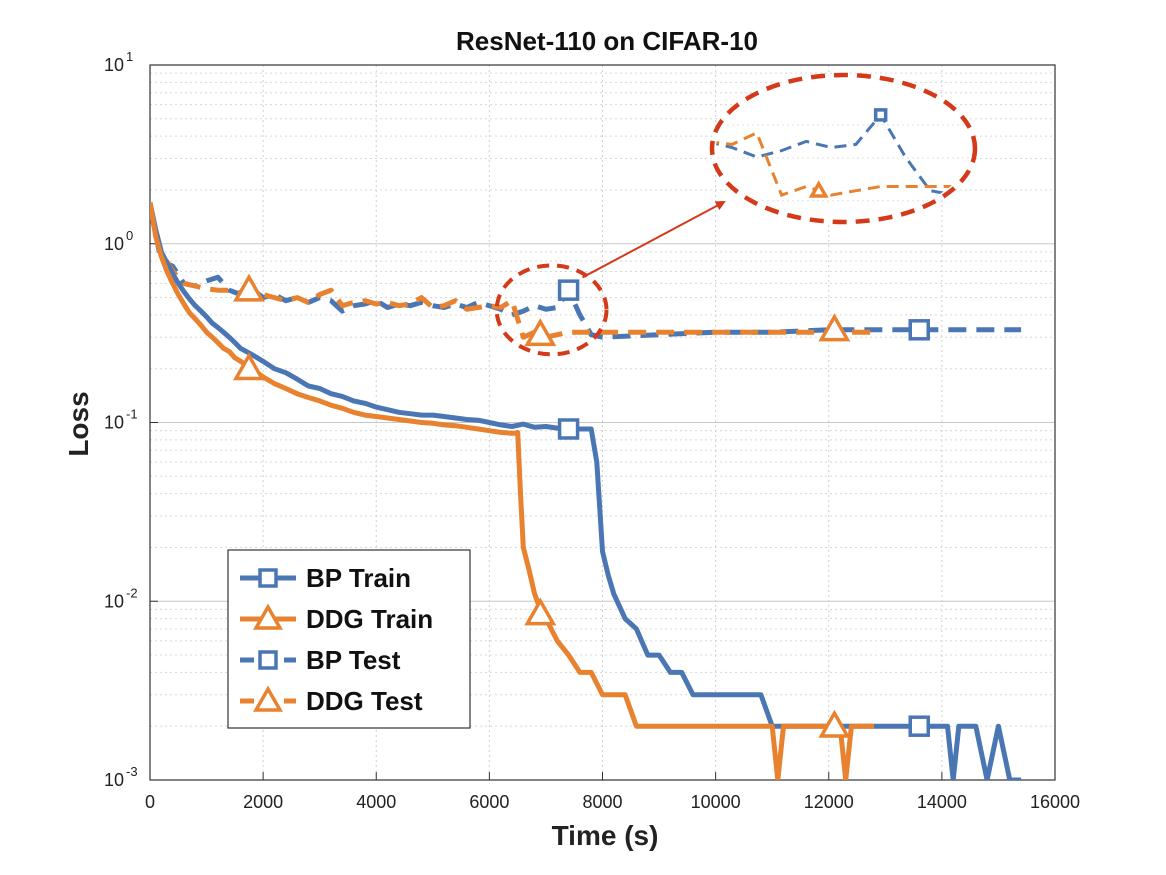 The width and height of the screenshot is (1166, 875). What do you see at coordinates (489, 802) in the screenshot?
I see `x-tick-label: 6000` at bounding box center [489, 802].